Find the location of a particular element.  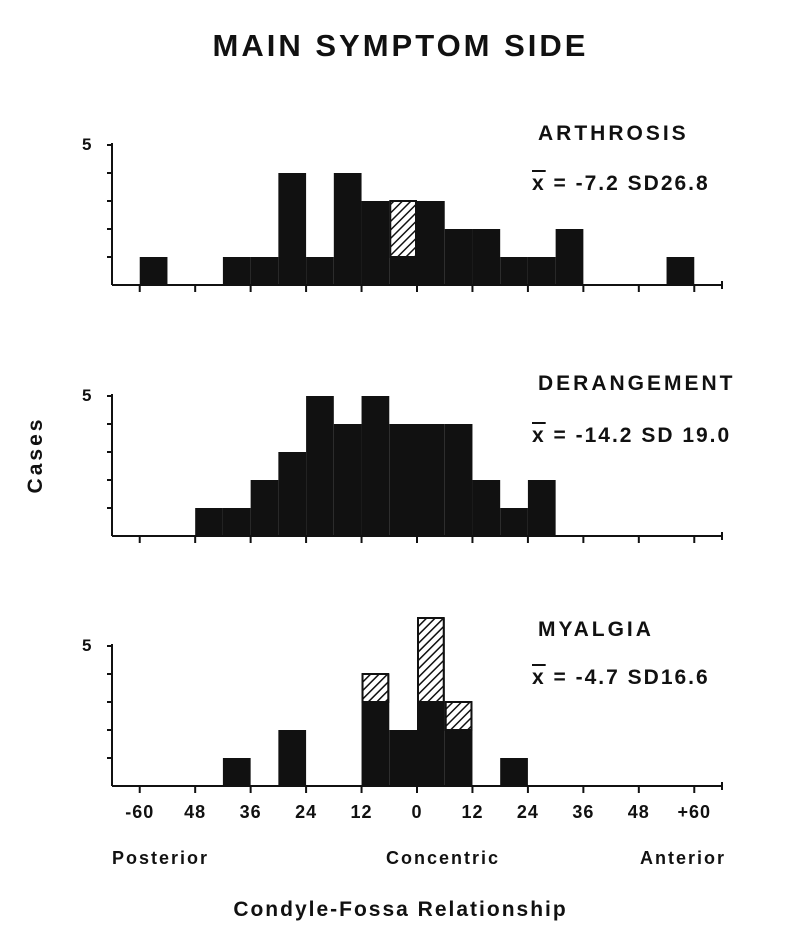

panel-stat-arthrosis: x = -7.2 SD26.8 is located at coordinates (621, 184).